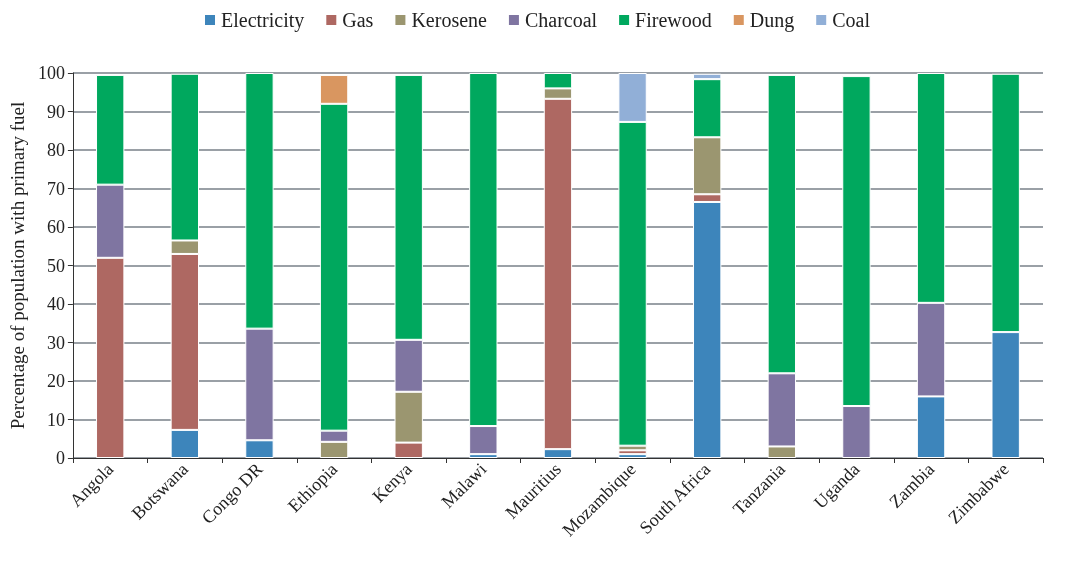  What do you see at coordinates (55, 150) in the screenshot?
I see `y-tick-label: 80` at bounding box center [55, 150].